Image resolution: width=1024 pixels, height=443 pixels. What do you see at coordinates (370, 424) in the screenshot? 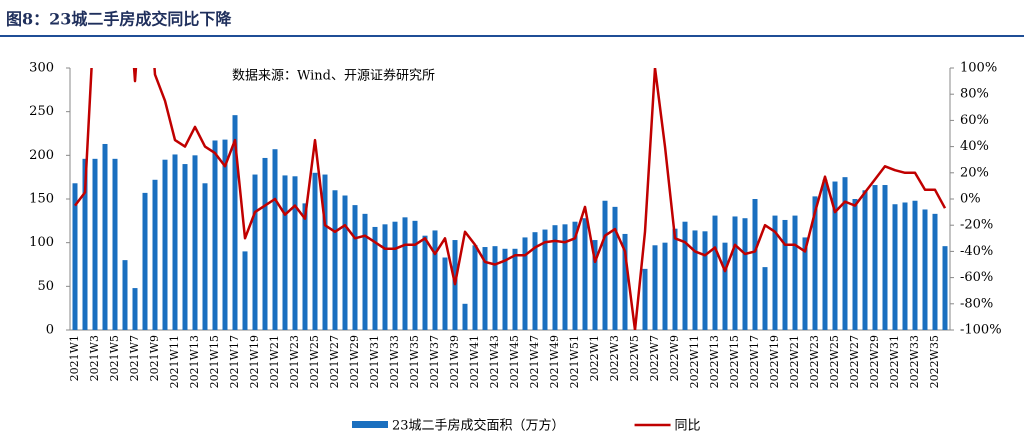
I see `legend-swatch` at bounding box center [370, 424].